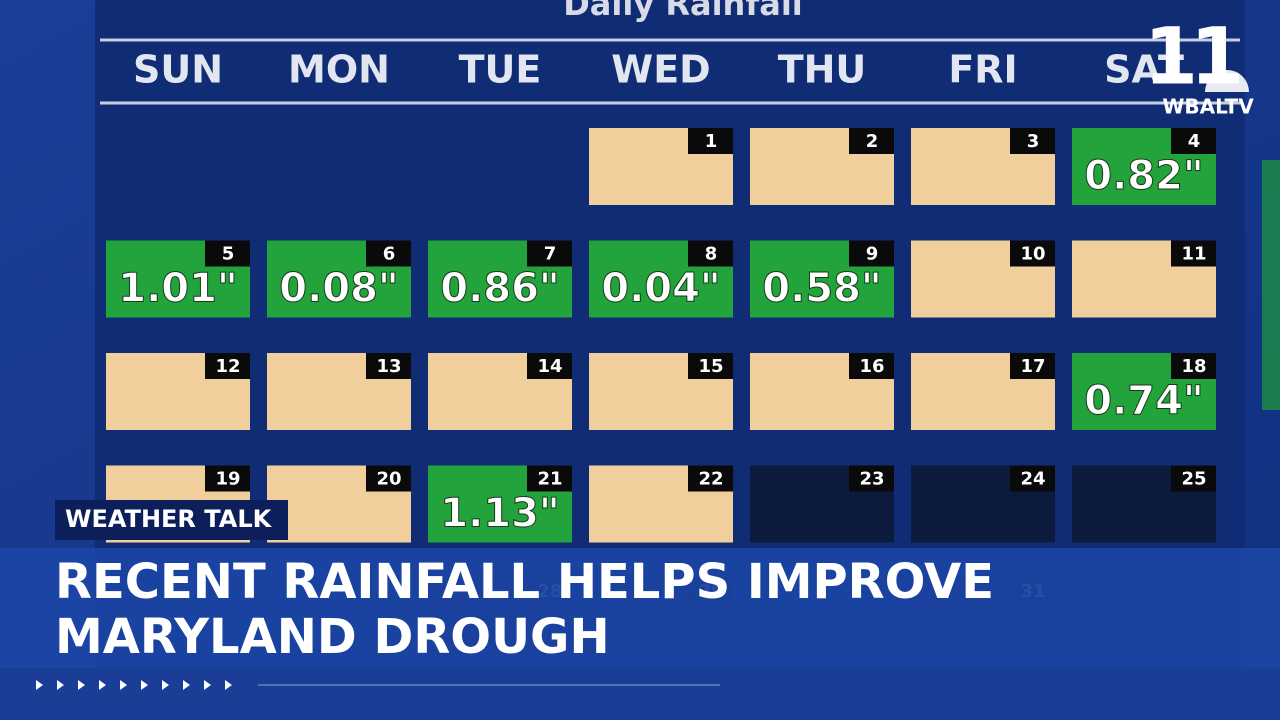  What do you see at coordinates (339, 289) in the screenshot?
I see `rainfall: 0.08"` at bounding box center [339, 289].